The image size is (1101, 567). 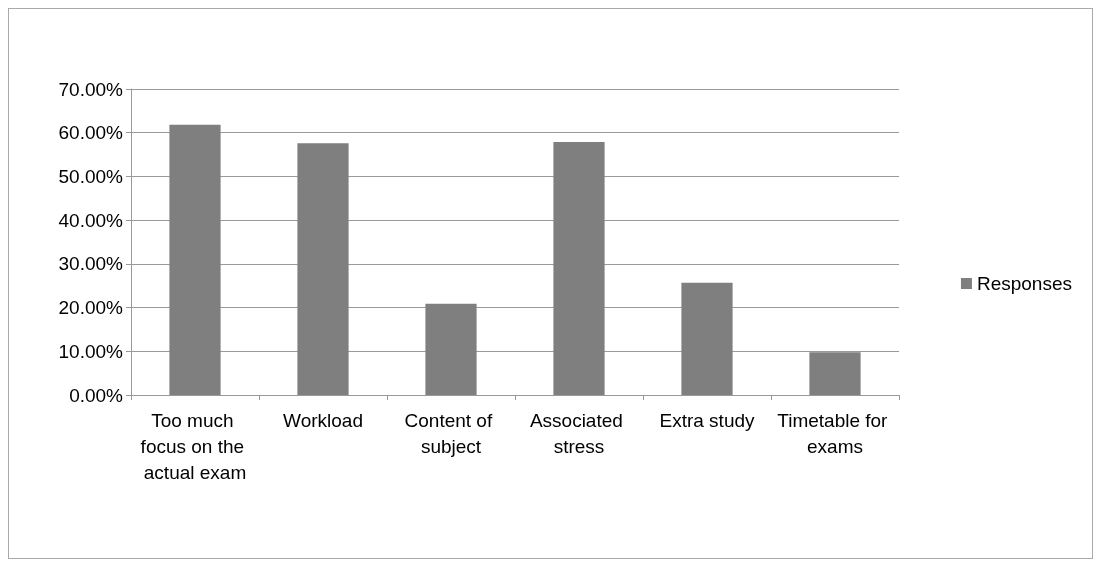 What do you see at coordinates (195, 446) in the screenshot?
I see `x-tick-label: Too much focus on the actual exam` at bounding box center [195, 446].